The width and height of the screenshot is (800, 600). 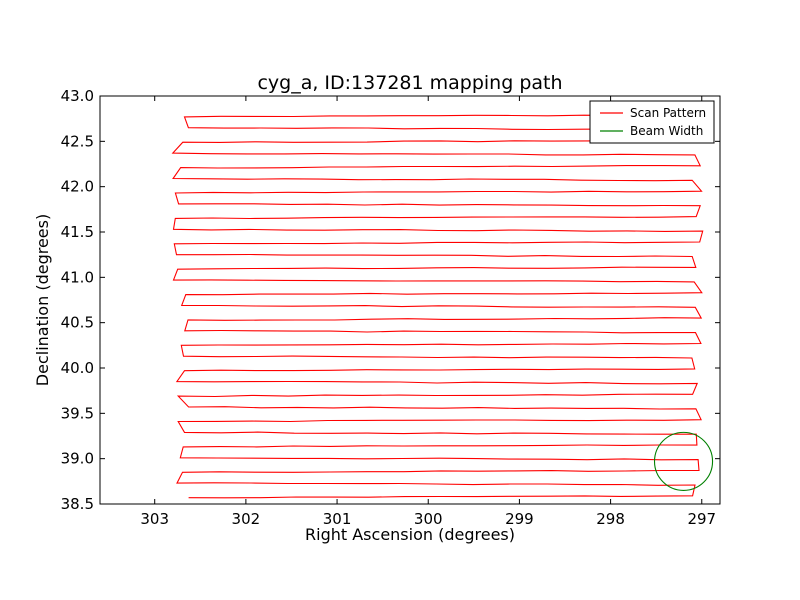 I want to click on y-tick-label: 39.0, so click(x=77, y=459).